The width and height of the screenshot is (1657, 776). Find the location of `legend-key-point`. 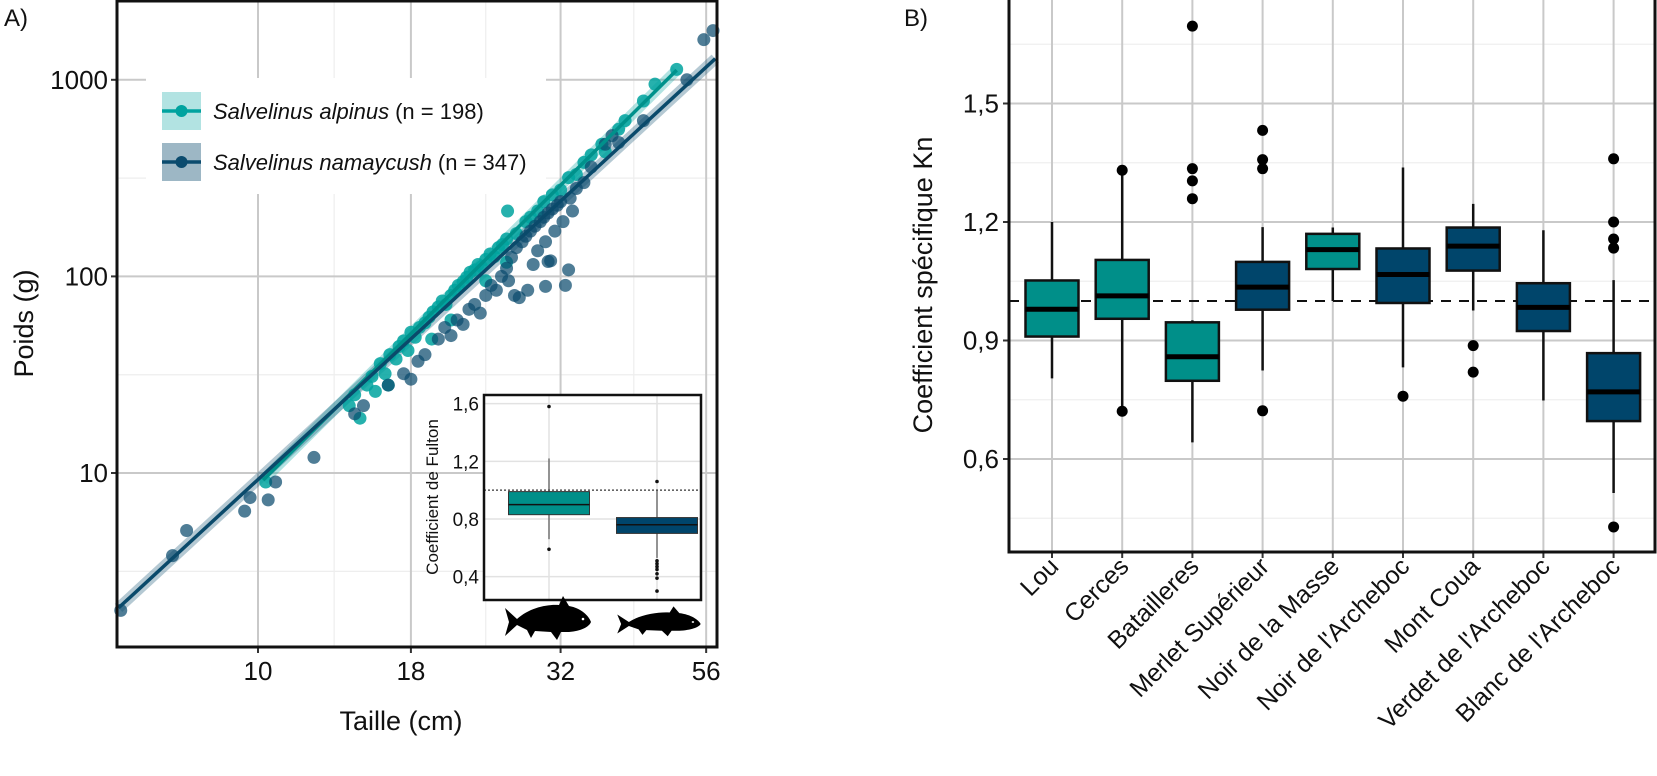

legend-key-point is located at coordinates (181, 111).